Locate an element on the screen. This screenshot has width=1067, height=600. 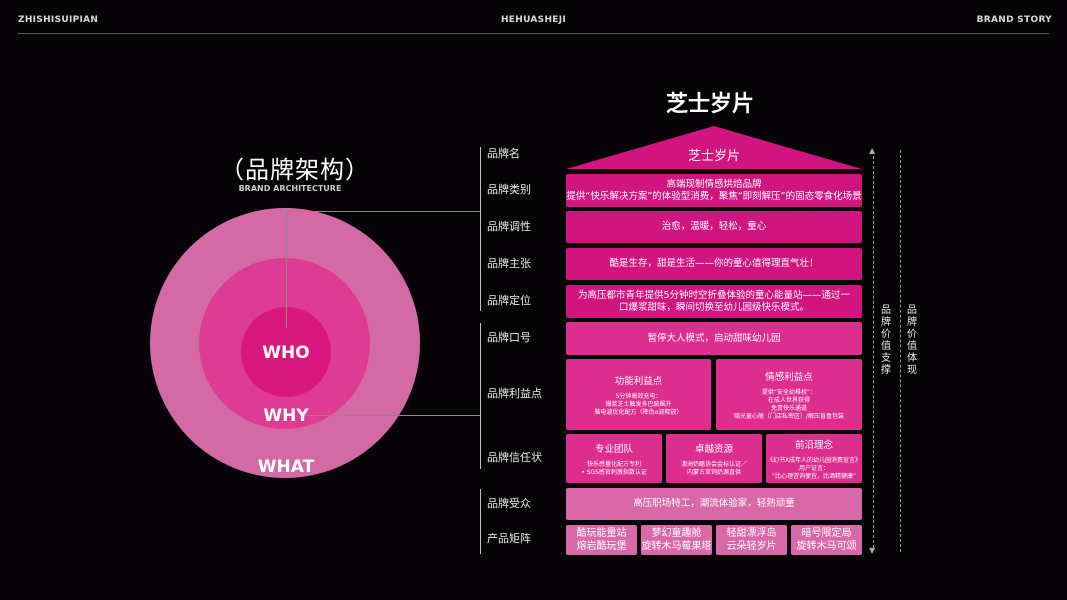
trust-resource-line: 澳洲奶酪协会金标认证／ is located at coordinates (713, 464).